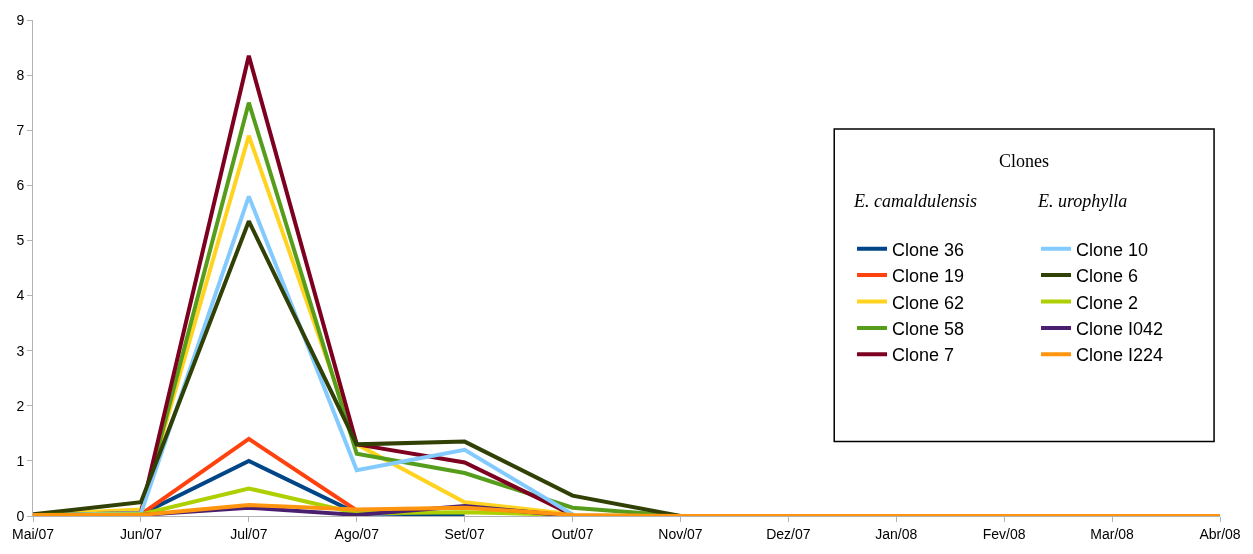  Describe the element at coordinates (923, 355) in the screenshot. I see `legend-label: Clone 7` at that location.